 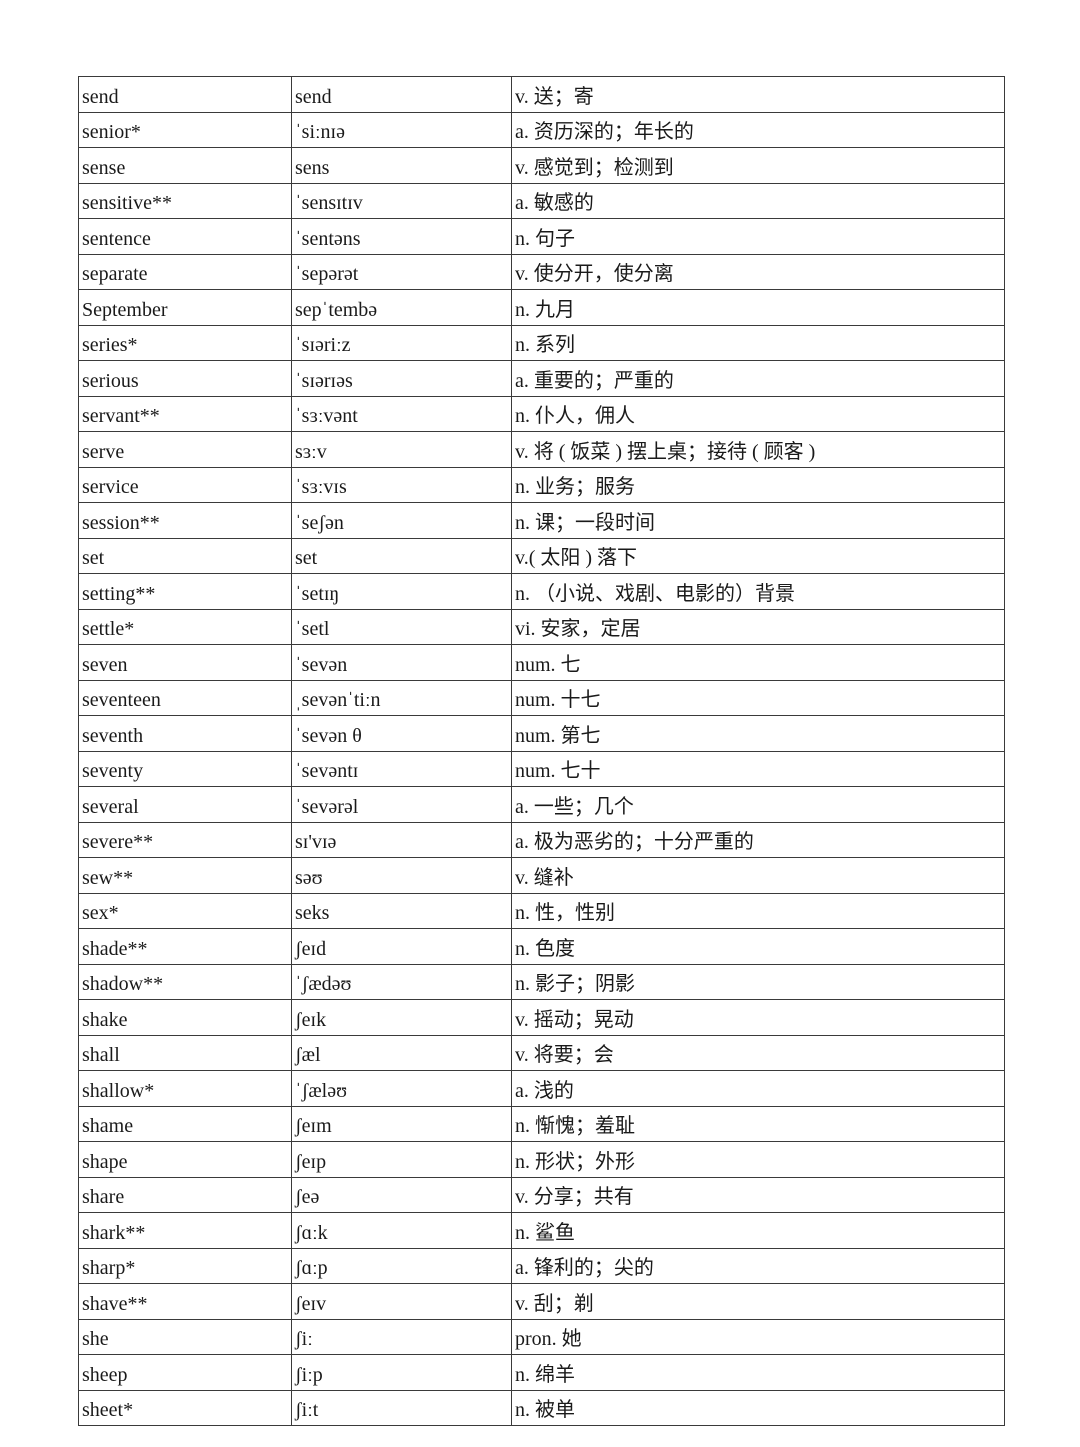 What do you see at coordinates (758, 1052) in the screenshot?
I see `meaning-cell: v. 将要；会` at bounding box center [758, 1052].